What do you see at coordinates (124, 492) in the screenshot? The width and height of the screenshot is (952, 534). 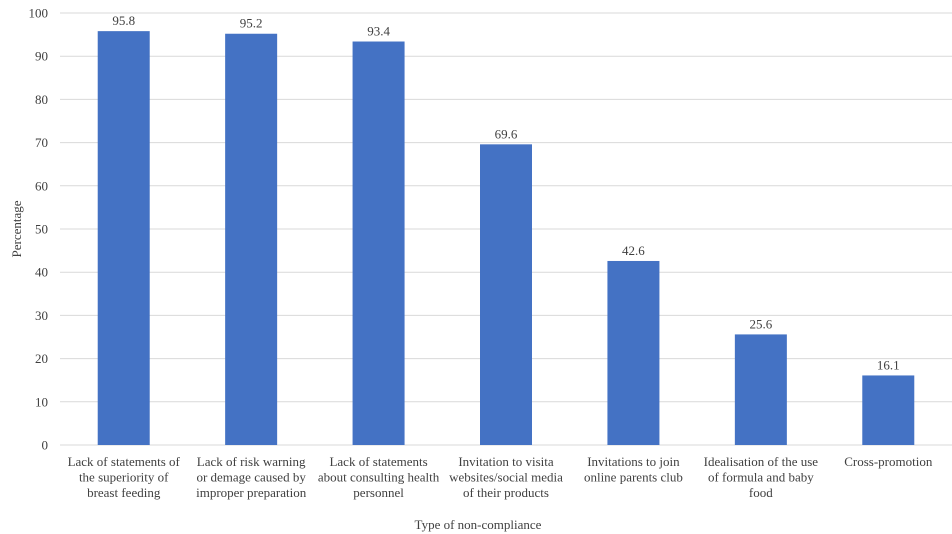 I see `category-label-line: breast feeding` at bounding box center [124, 492].